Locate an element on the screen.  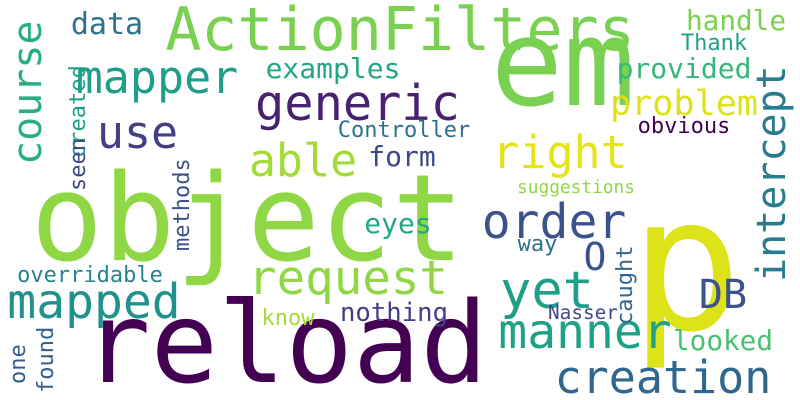
word-actionfilters: ActionFilters is located at coordinates (400, 32).